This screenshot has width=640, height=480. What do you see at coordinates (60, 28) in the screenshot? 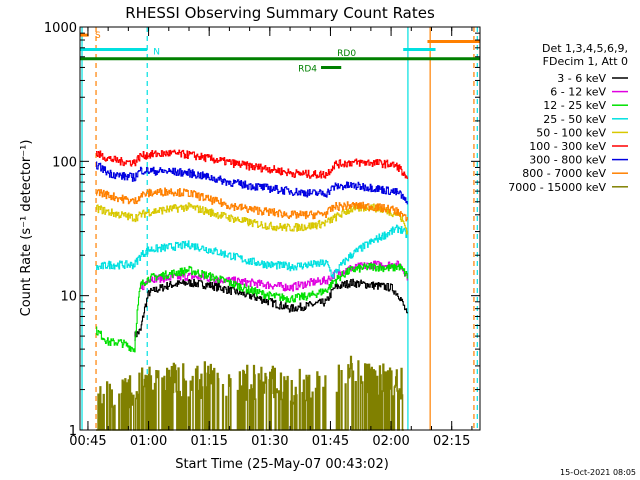
I see `y-tick-label-4: 1000` at bounding box center [60, 28].